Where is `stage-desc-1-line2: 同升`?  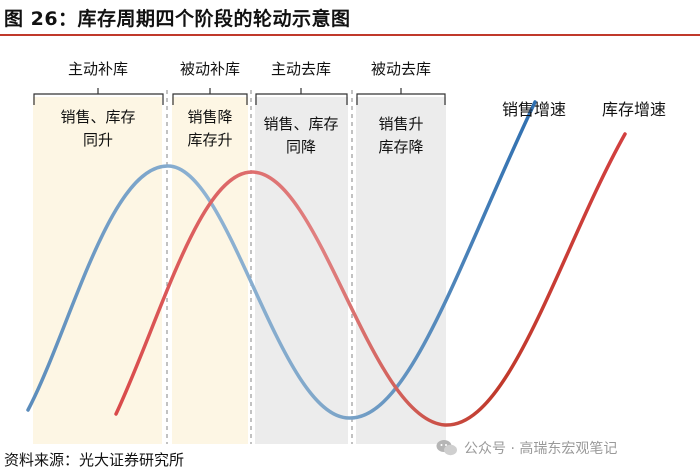 stage-desc-1-line2: 同升 is located at coordinates (98, 140).